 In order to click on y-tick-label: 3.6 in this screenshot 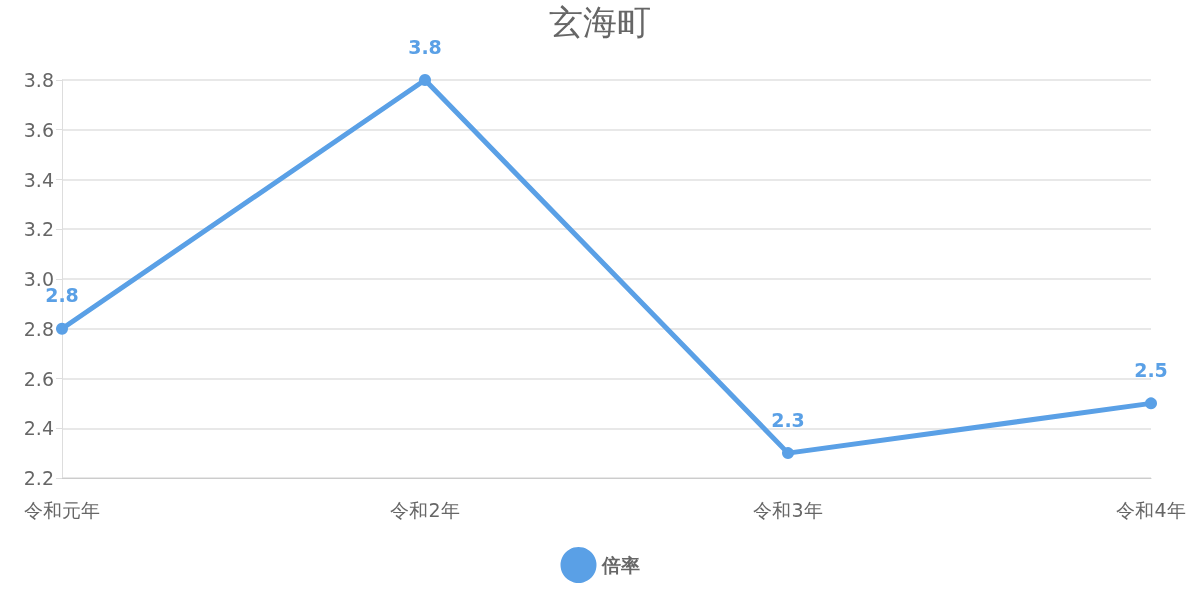, I will do `click(38, 129)`.